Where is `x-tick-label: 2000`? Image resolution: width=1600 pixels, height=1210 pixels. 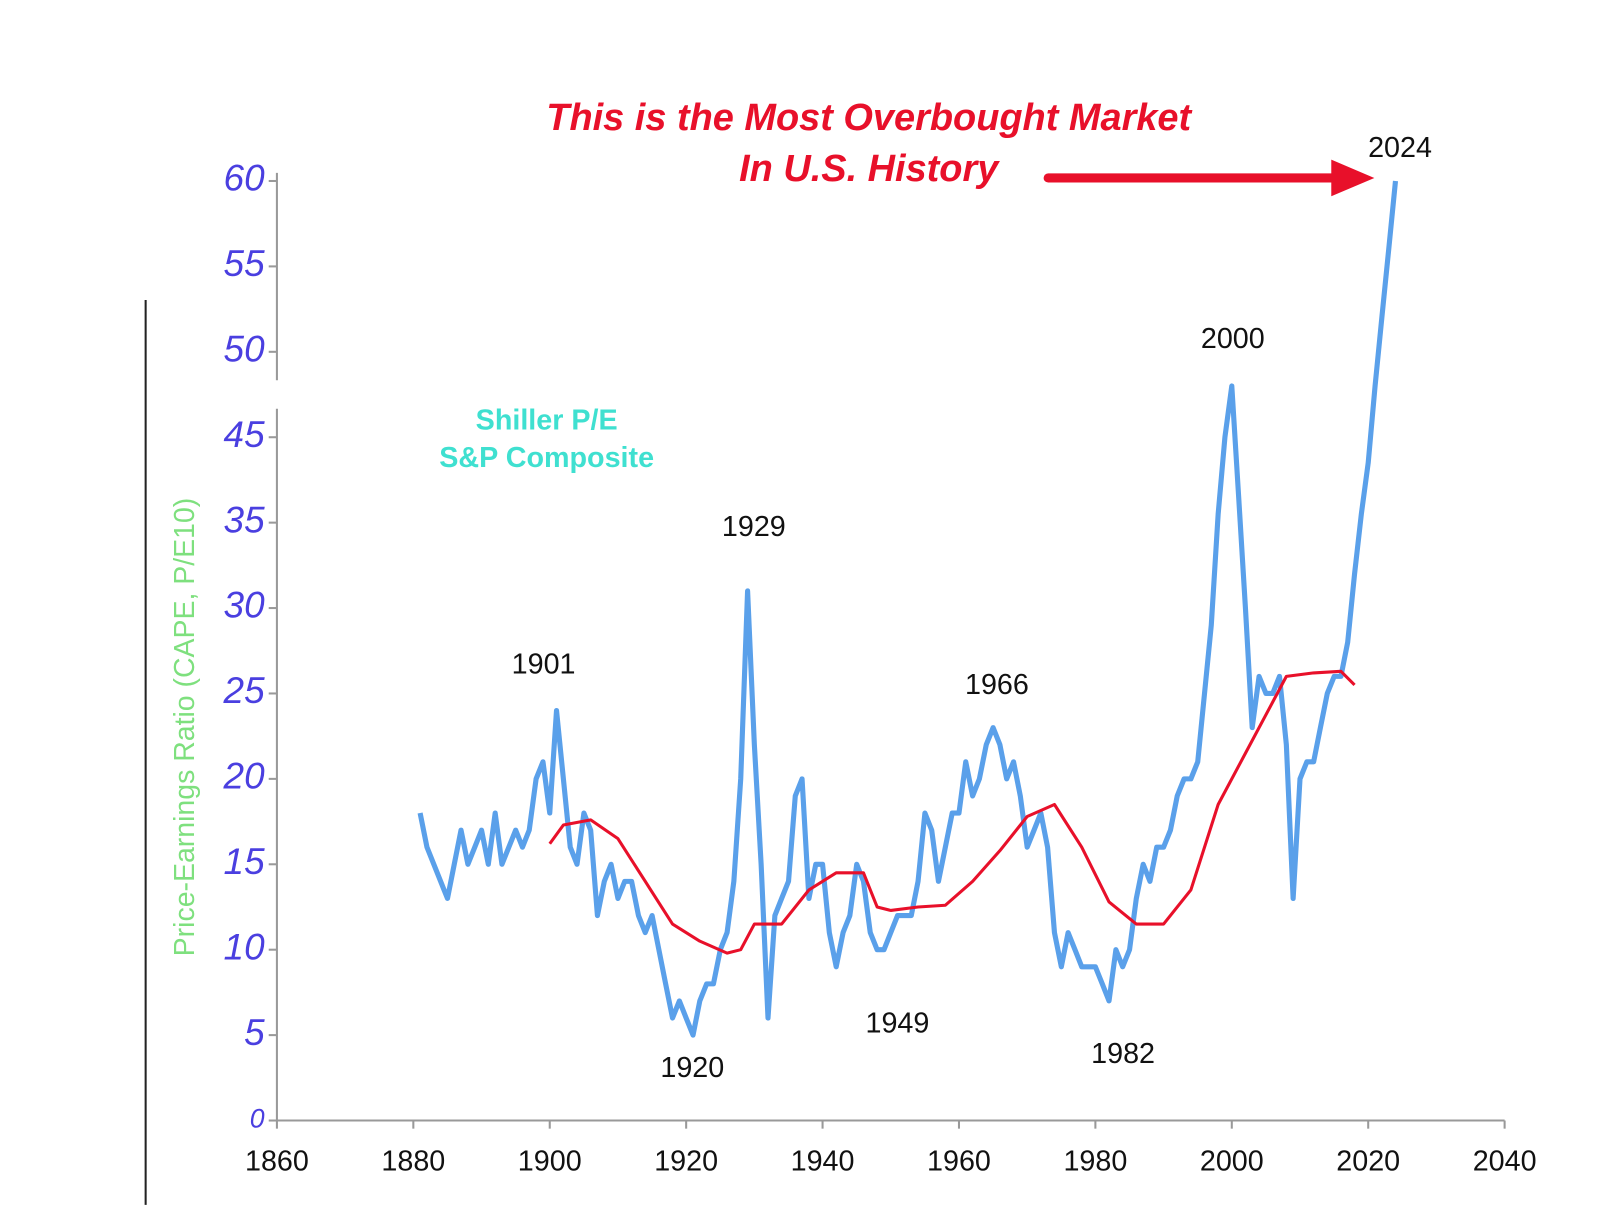 x-tick-label: 2000 is located at coordinates (1232, 1162).